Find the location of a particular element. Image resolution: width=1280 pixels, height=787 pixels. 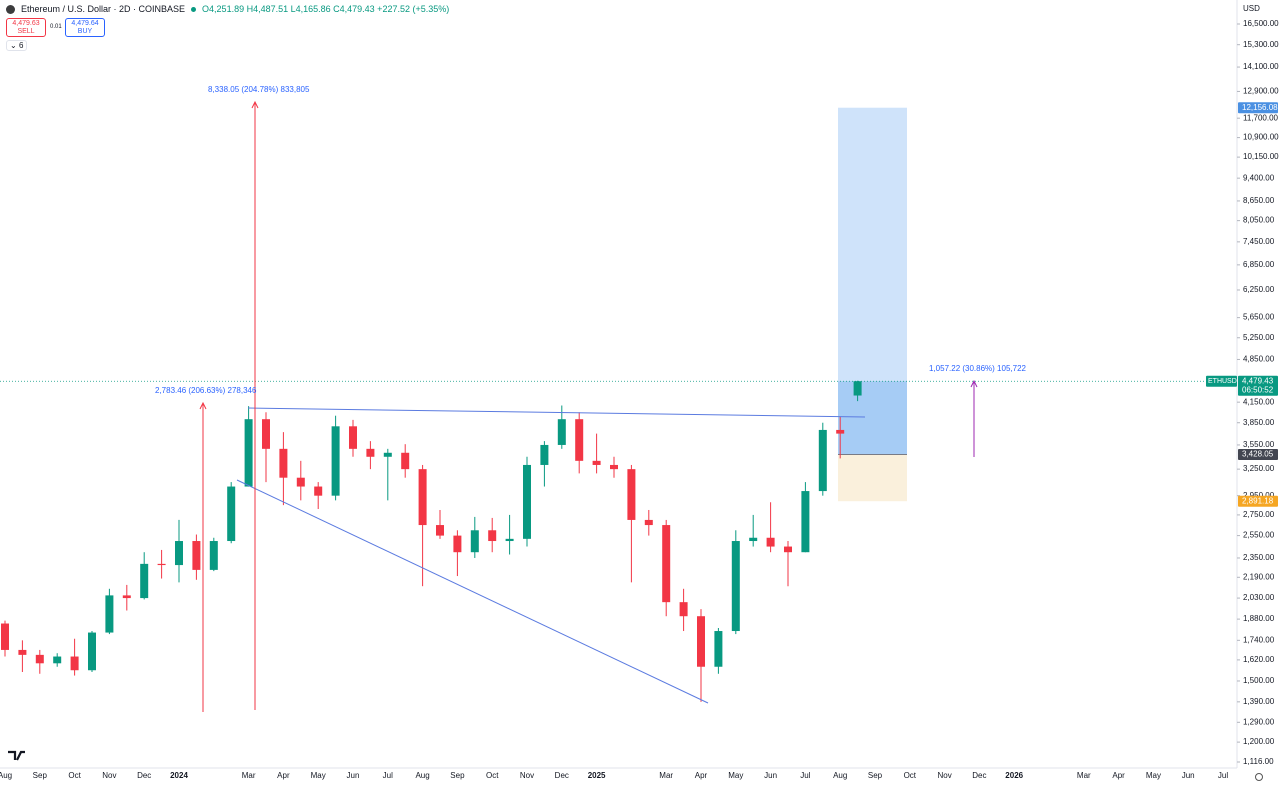

x-tick-label: 2025 is located at coordinates (597, 775).